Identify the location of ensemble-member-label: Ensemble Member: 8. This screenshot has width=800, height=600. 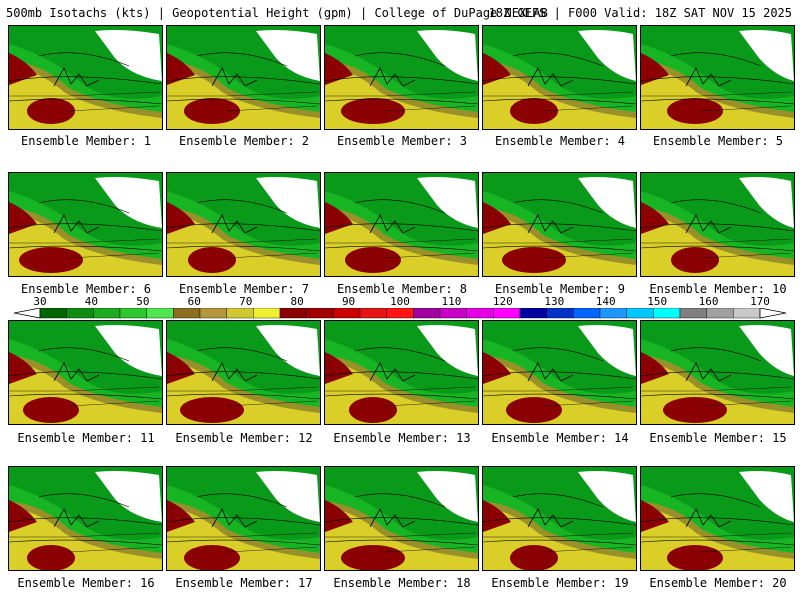
(402, 289).